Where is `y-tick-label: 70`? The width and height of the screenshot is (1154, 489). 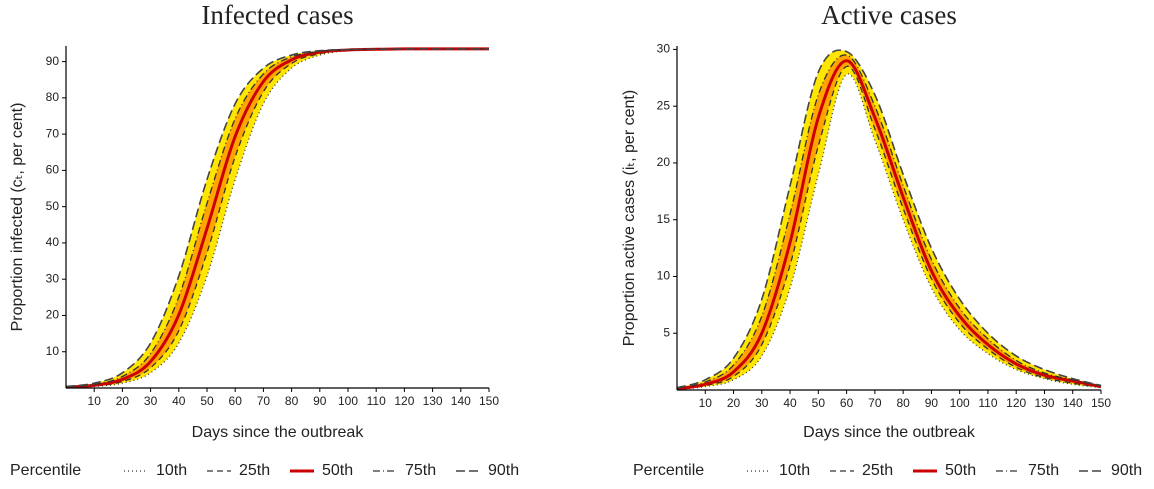 y-tick-label: 70 is located at coordinates (53, 133).